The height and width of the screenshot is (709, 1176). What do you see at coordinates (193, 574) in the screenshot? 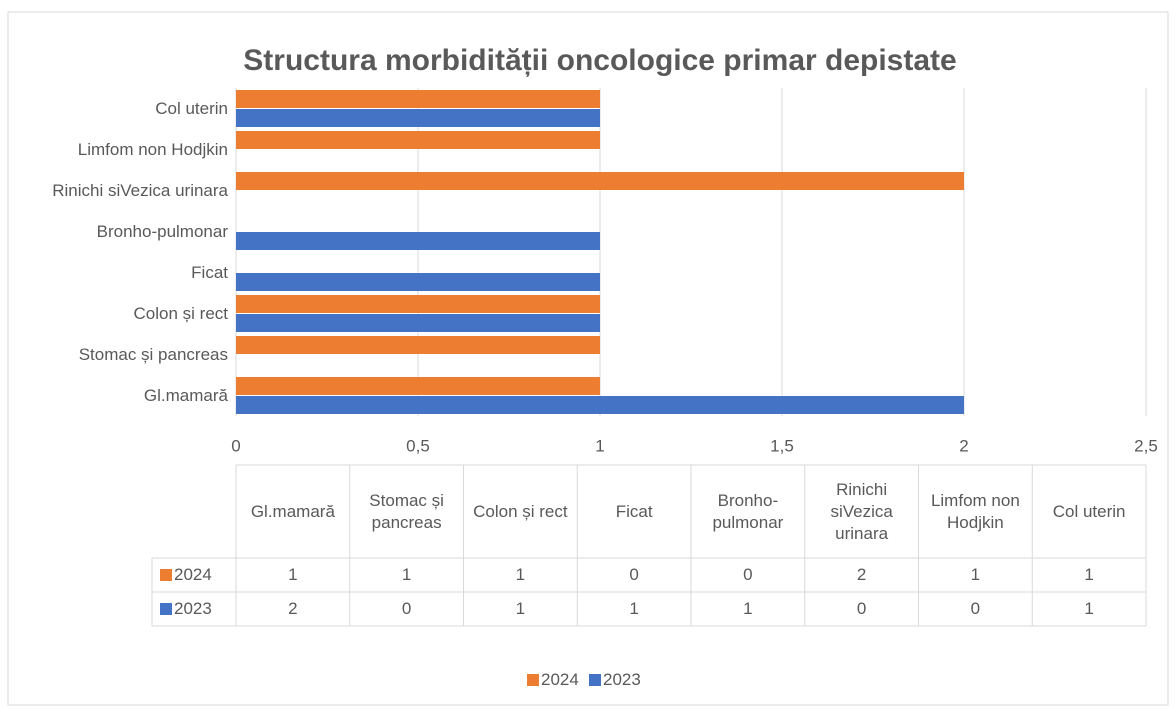
I see `table-series-name: 2024` at bounding box center [193, 574].